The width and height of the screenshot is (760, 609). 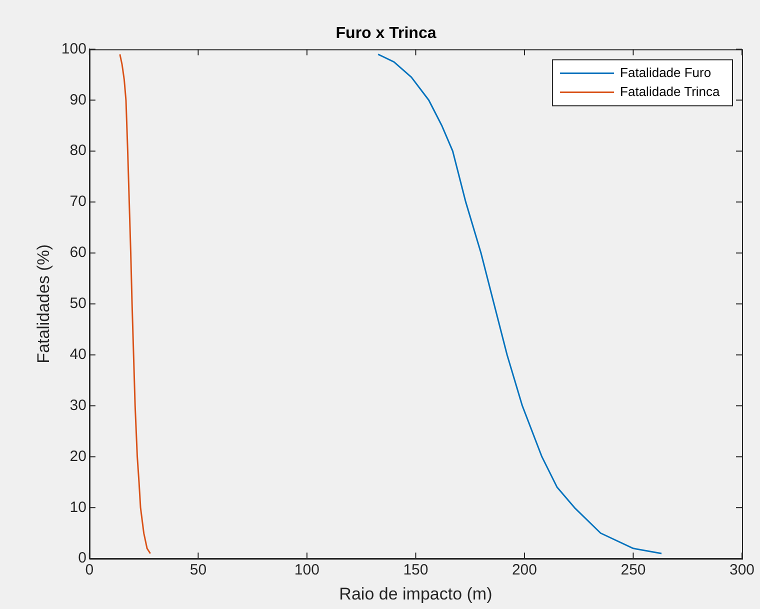 What do you see at coordinates (78, 405) in the screenshot?
I see `y-tick-label: 30` at bounding box center [78, 405].